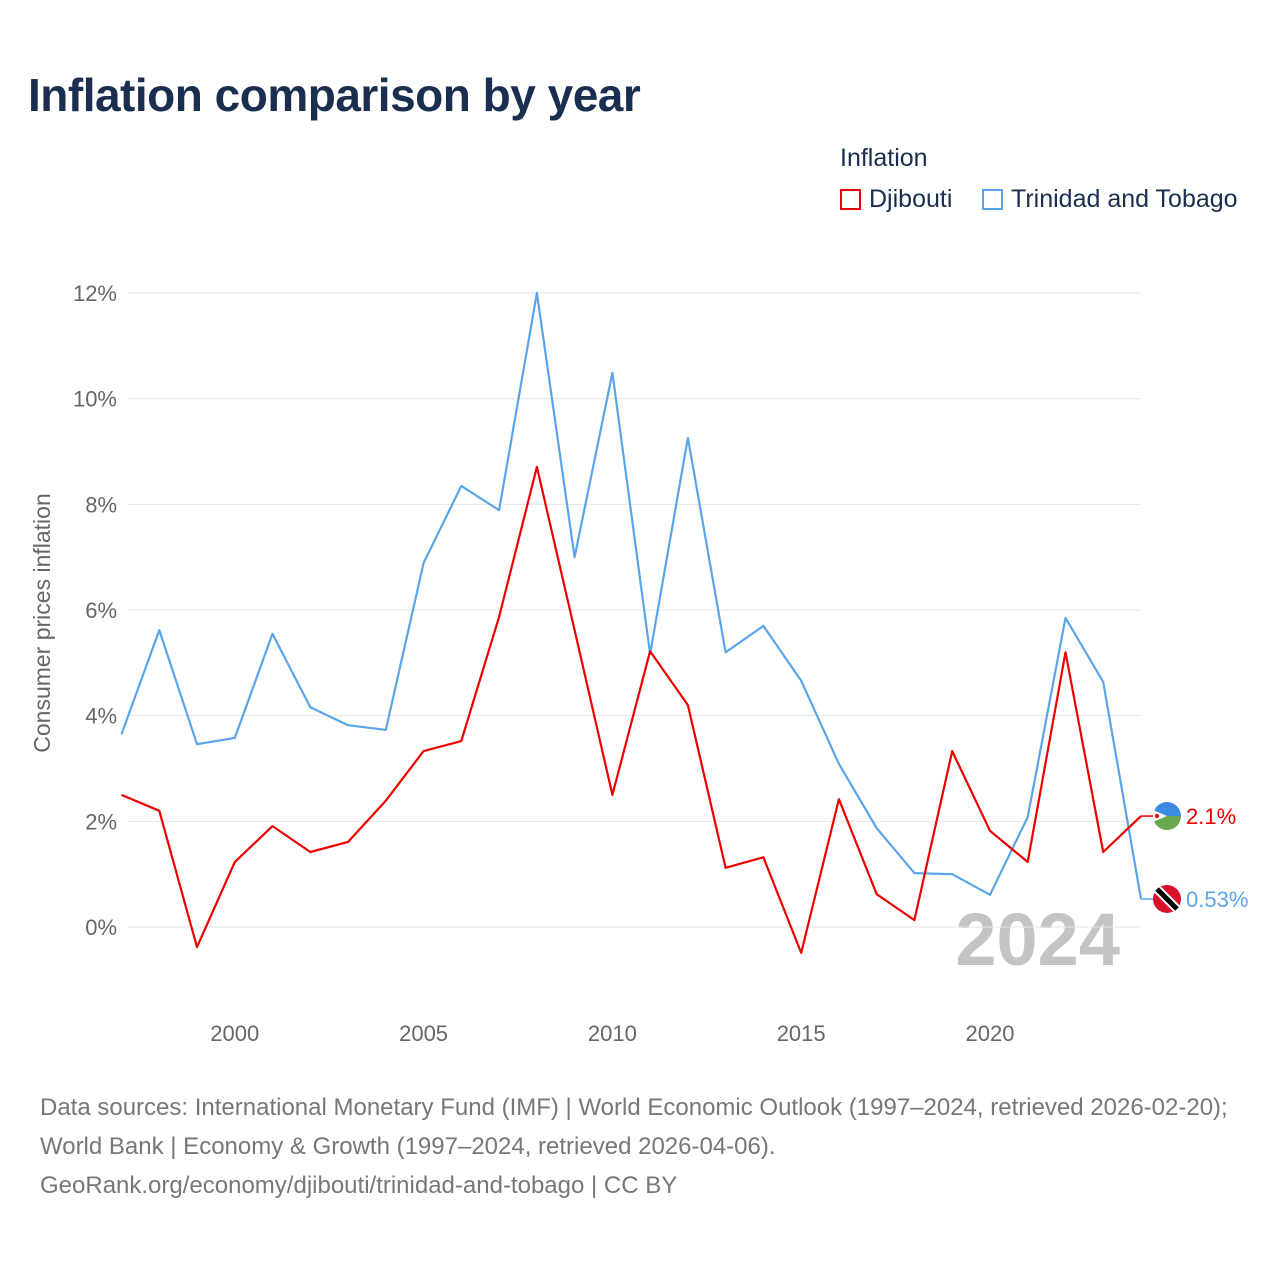 The image size is (1280, 1280). Describe the element at coordinates (1037, 939) in the screenshot. I see `year-watermark: 2024` at that location.